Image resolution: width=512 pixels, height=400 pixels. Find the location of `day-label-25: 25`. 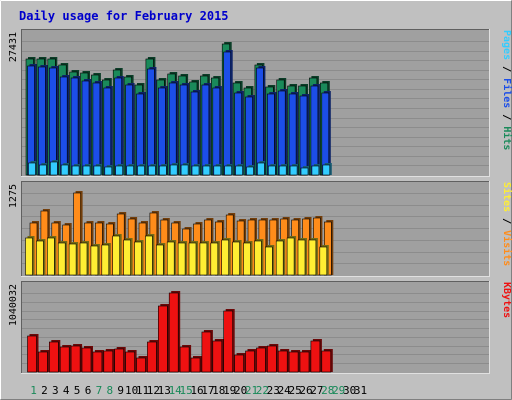

day-label-25: 25 is located at coordinates (294, 390).